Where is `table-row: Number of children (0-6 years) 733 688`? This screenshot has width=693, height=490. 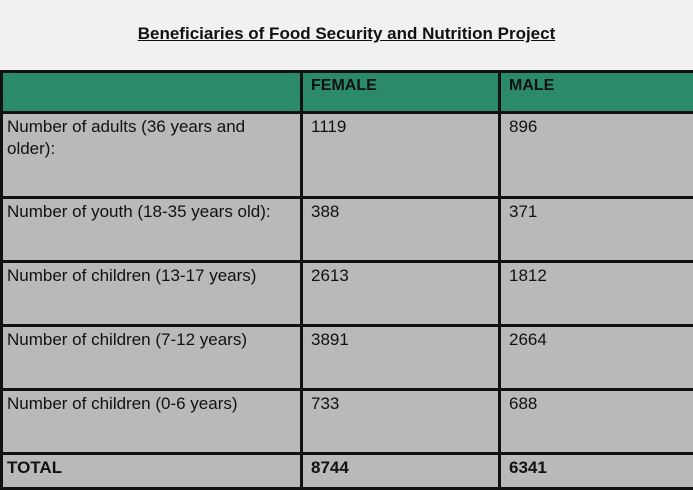 table-row: Number of children (0-6 years) 733 688 is located at coordinates (347, 422).